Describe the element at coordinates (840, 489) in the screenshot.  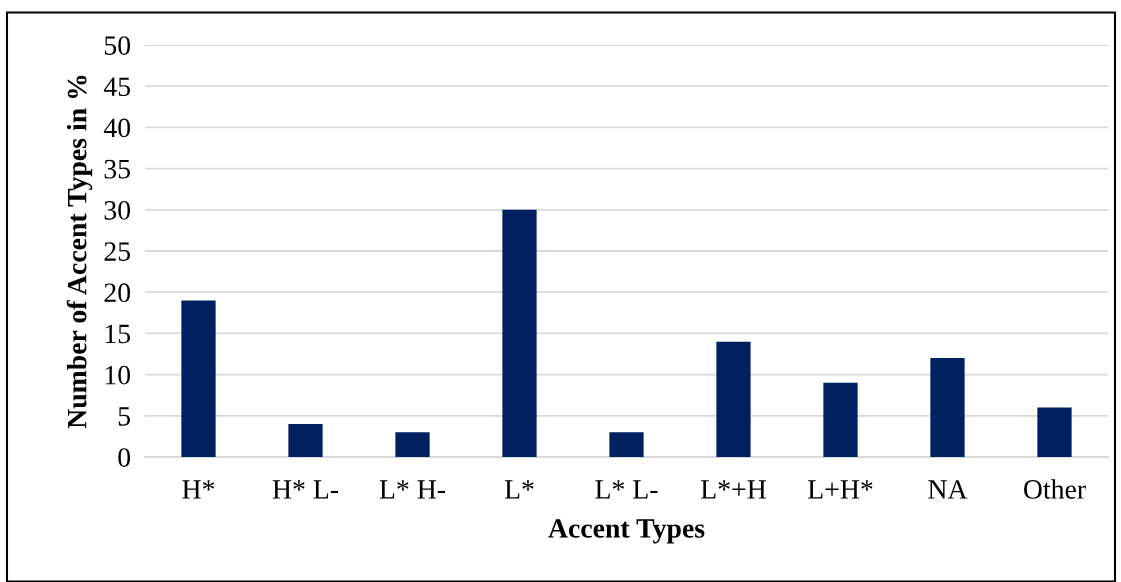
I see `x-tick-label: L+H*` at that location.